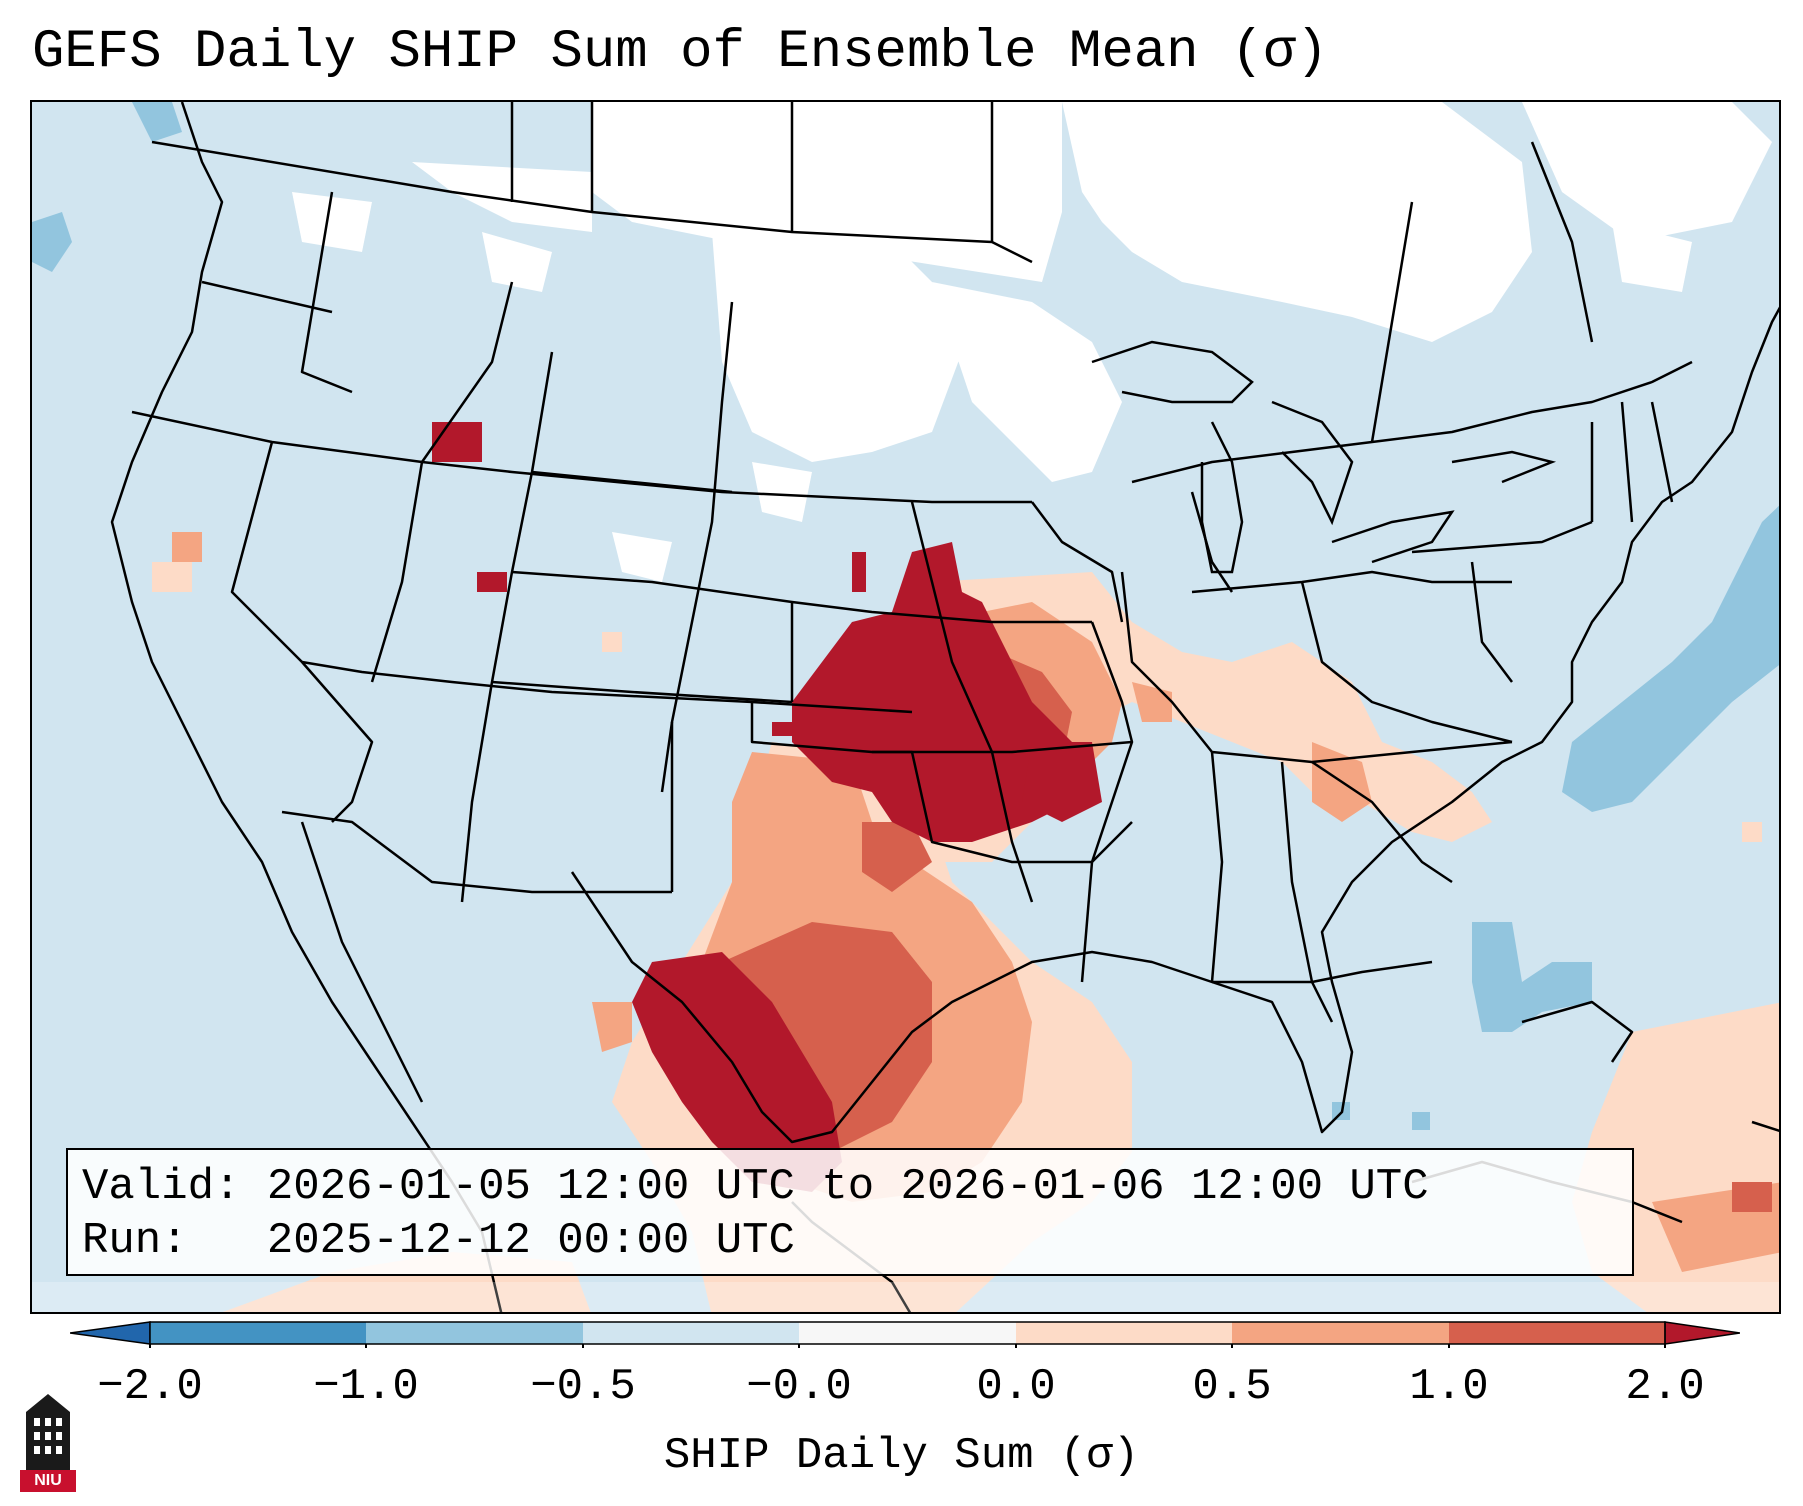  I want to click on colorbar-tick-label: −1.0, so click(366, 1387).